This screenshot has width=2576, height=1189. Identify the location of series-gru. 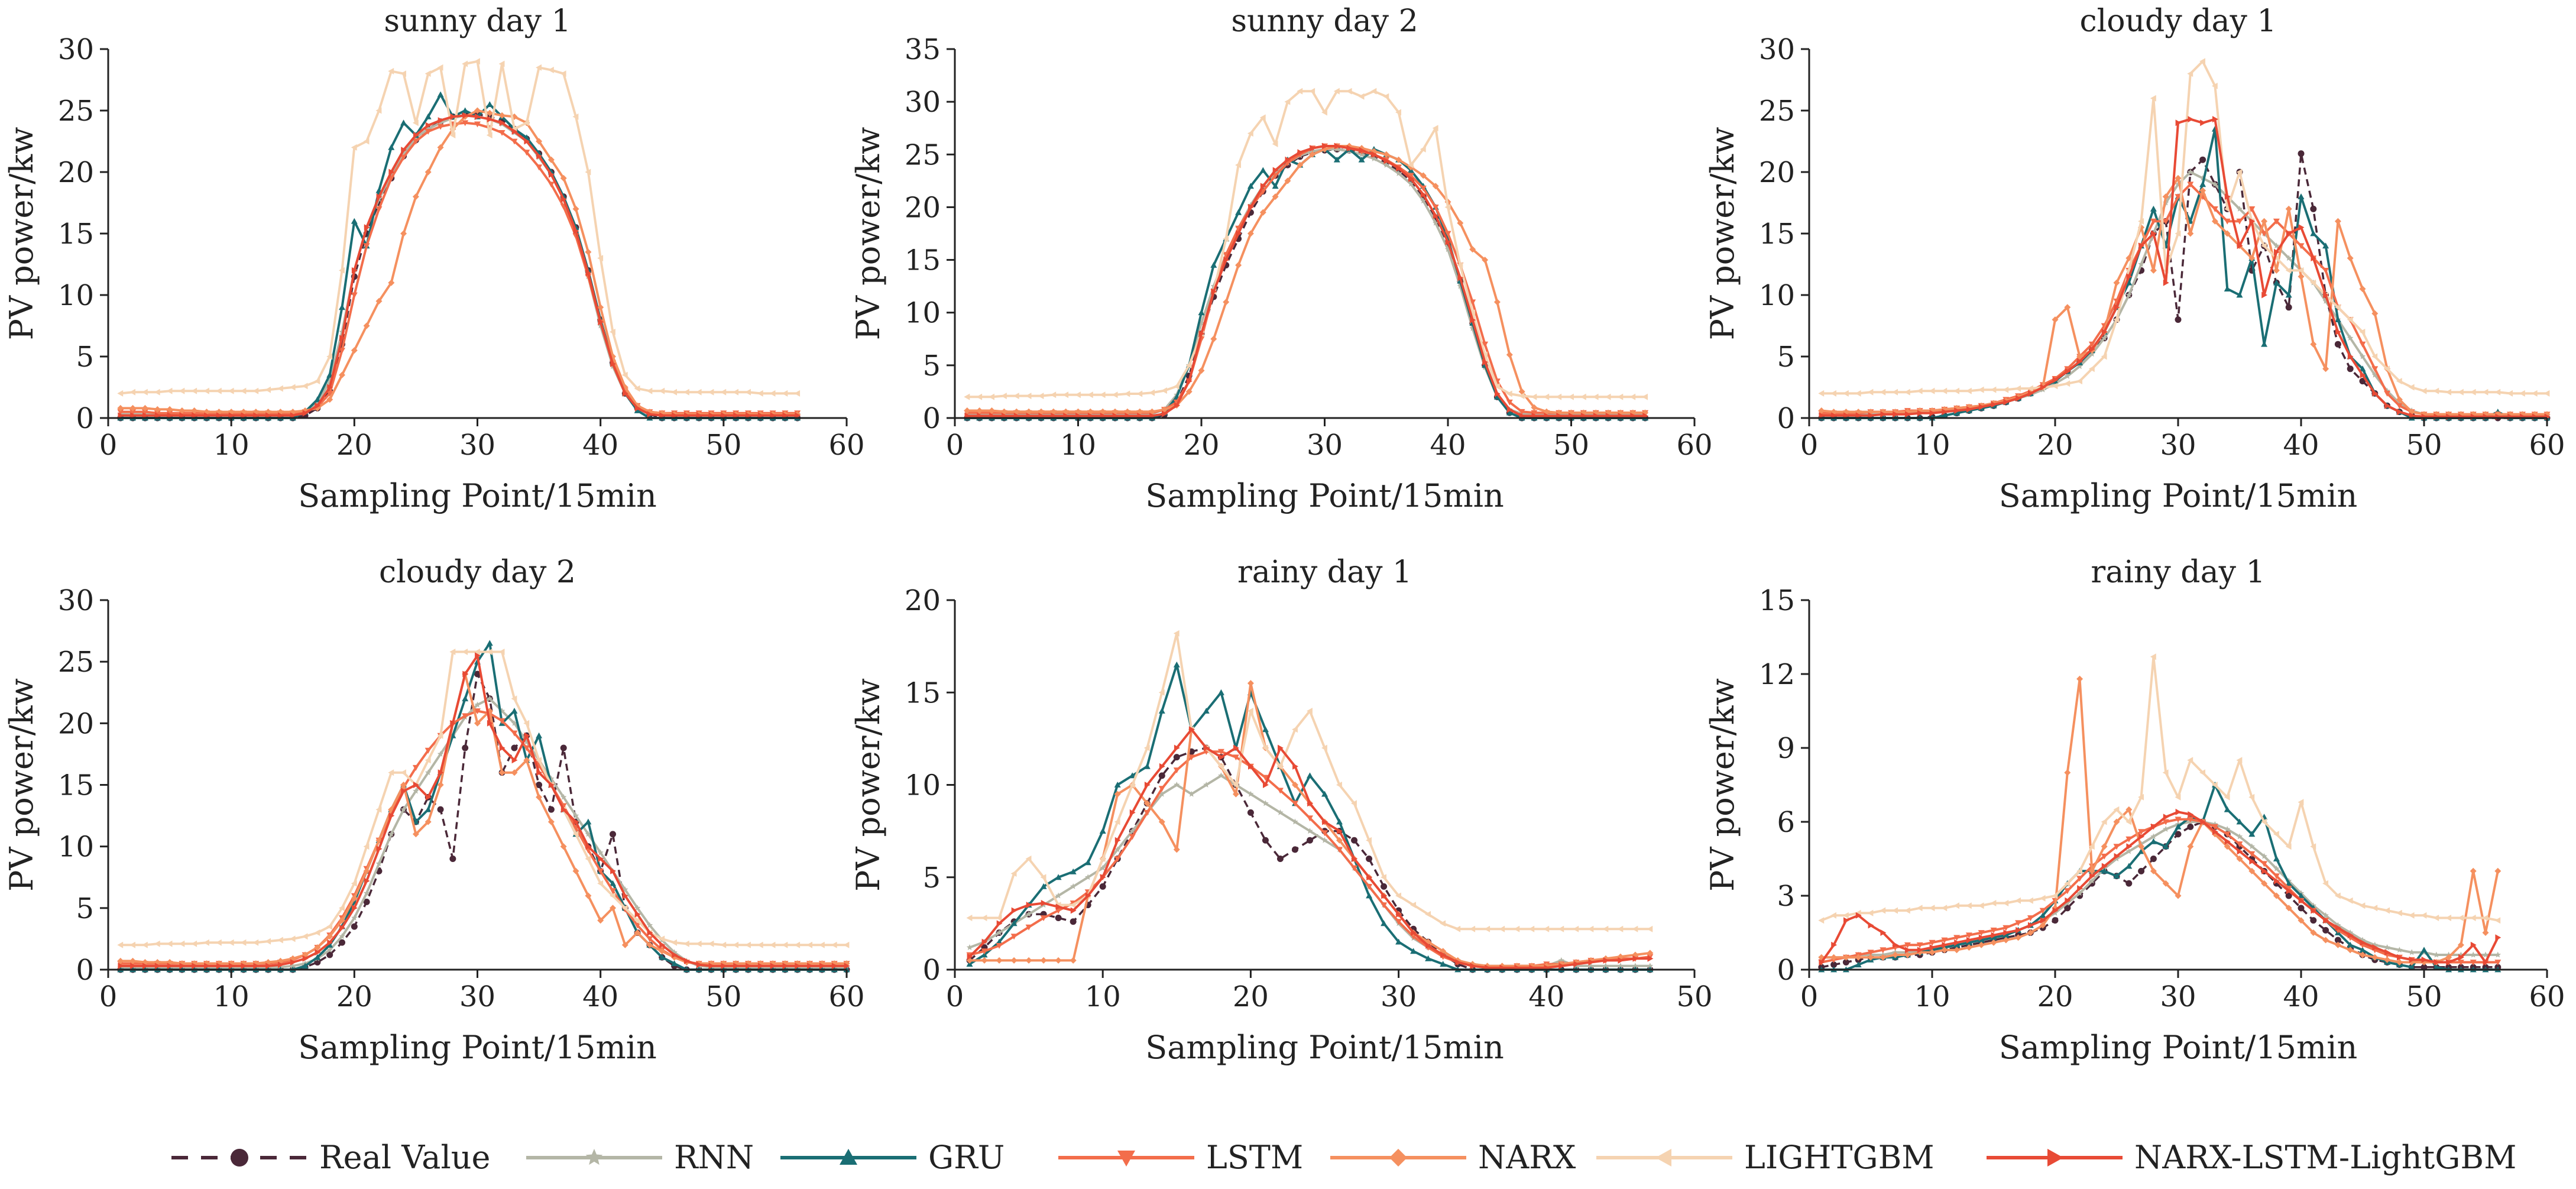
(2184, 273).